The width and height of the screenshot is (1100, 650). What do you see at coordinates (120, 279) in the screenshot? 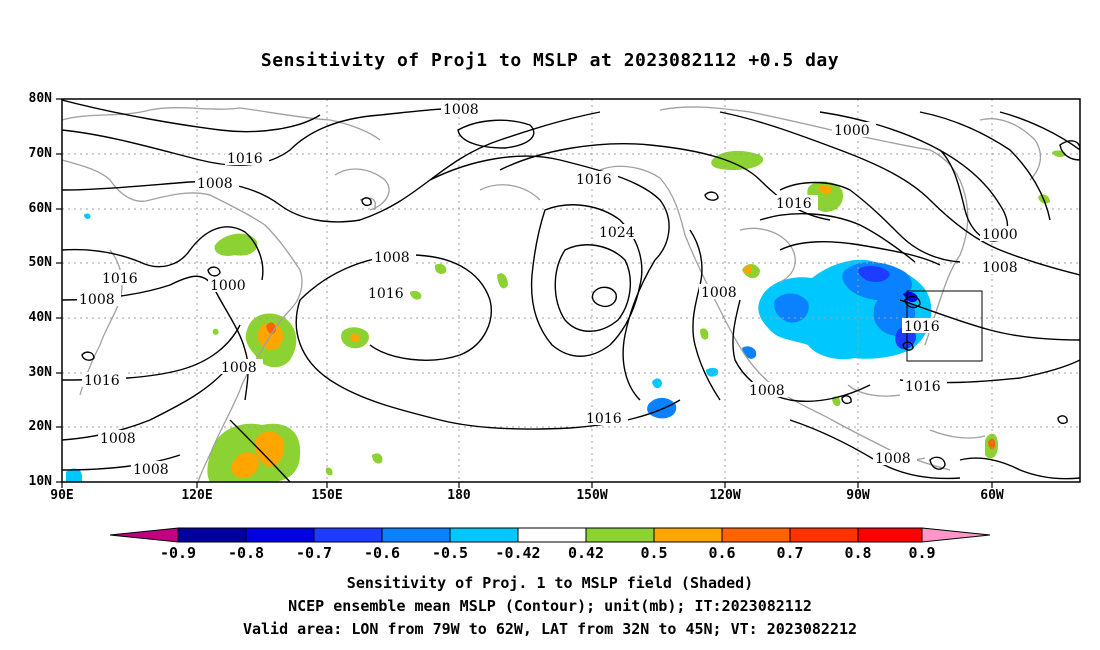
I see `contour-label-1016-b: 1016` at bounding box center [120, 279].